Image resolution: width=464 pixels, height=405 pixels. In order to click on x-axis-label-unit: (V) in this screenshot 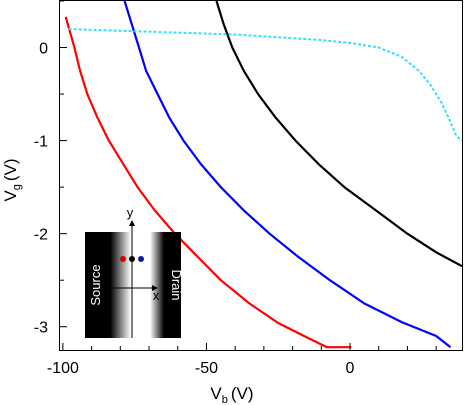, I will do `click(242, 393)`.